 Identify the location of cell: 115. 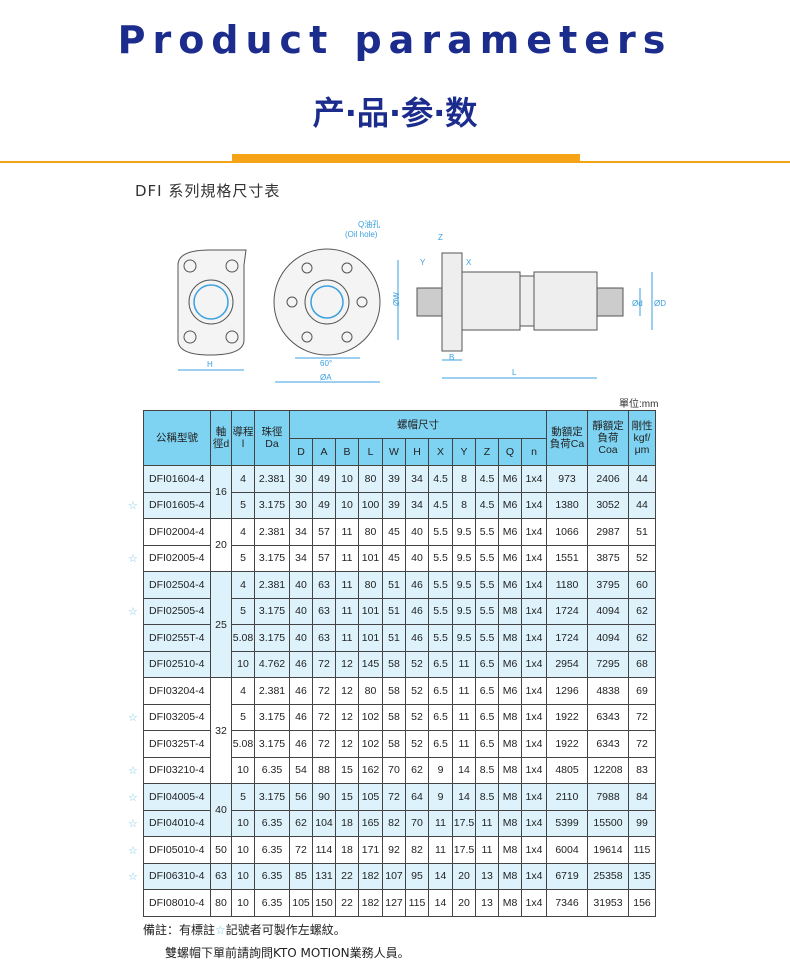
(417, 903).